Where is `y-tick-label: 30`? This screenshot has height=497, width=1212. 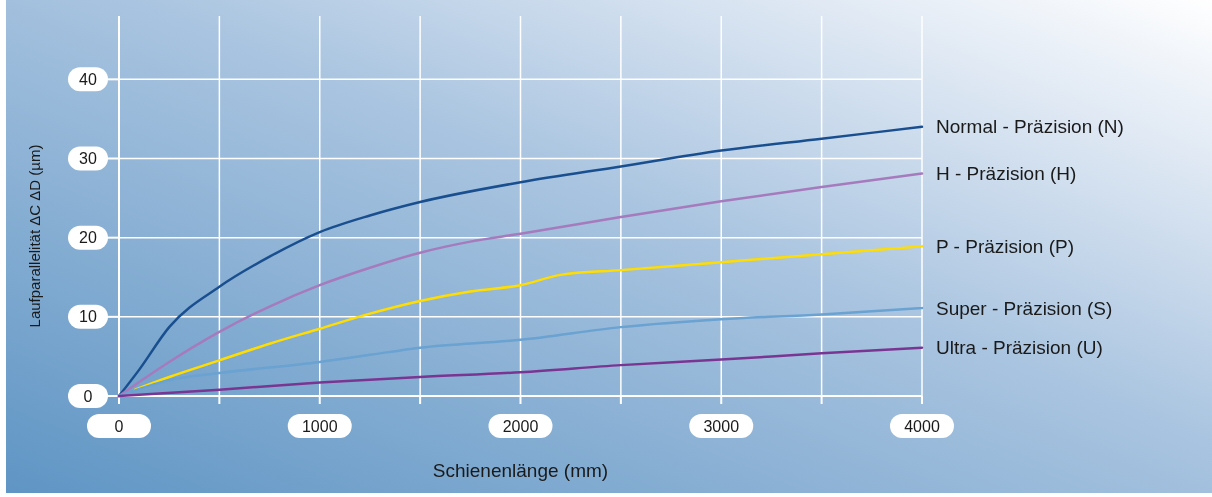
y-tick-label: 30 is located at coordinates (88, 159).